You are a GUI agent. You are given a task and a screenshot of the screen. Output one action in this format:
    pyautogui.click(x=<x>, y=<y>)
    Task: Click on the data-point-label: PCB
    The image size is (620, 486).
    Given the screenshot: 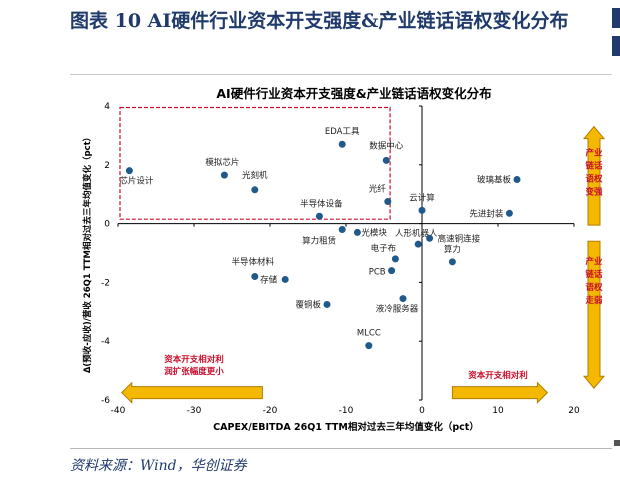 What is the action you would take?
    pyautogui.click(x=377, y=273)
    